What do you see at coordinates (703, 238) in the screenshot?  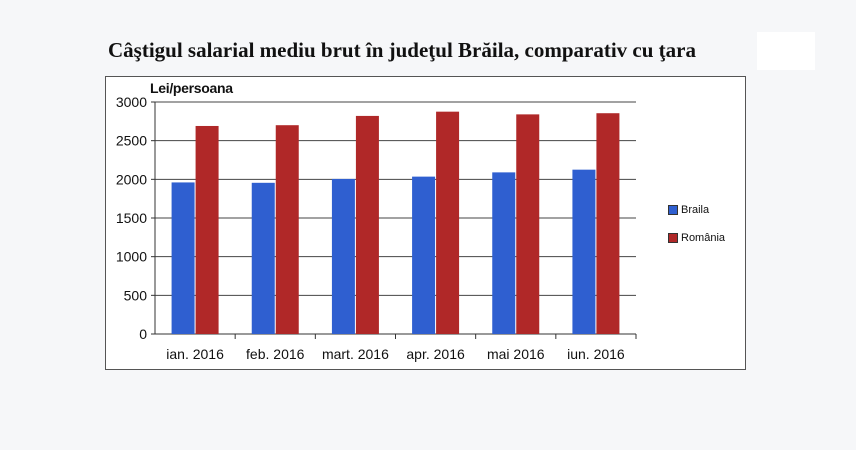 I see `legend-label-romania: România` at bounding box center [703, 238].